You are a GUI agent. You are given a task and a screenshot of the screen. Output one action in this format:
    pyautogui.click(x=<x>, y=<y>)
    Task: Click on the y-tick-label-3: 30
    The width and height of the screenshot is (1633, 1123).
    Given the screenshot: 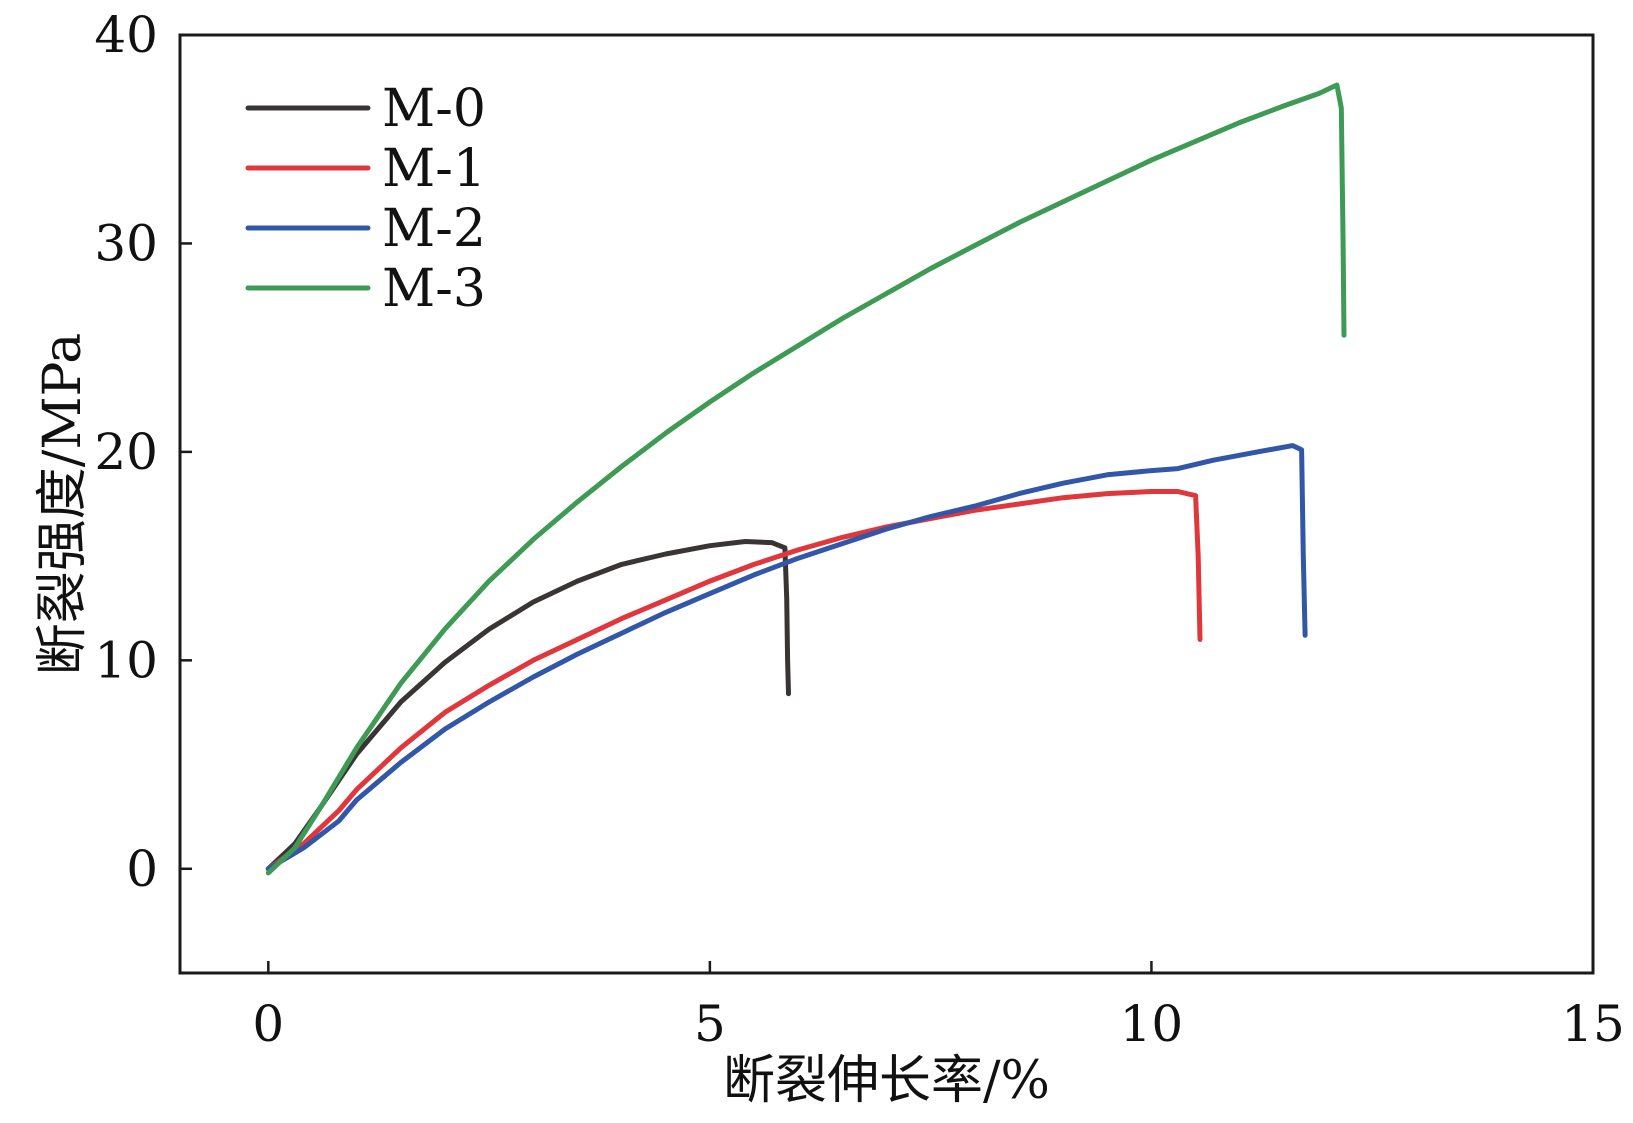 What is the action you would take?
    pyautogui.click(x=126, y=243)
    